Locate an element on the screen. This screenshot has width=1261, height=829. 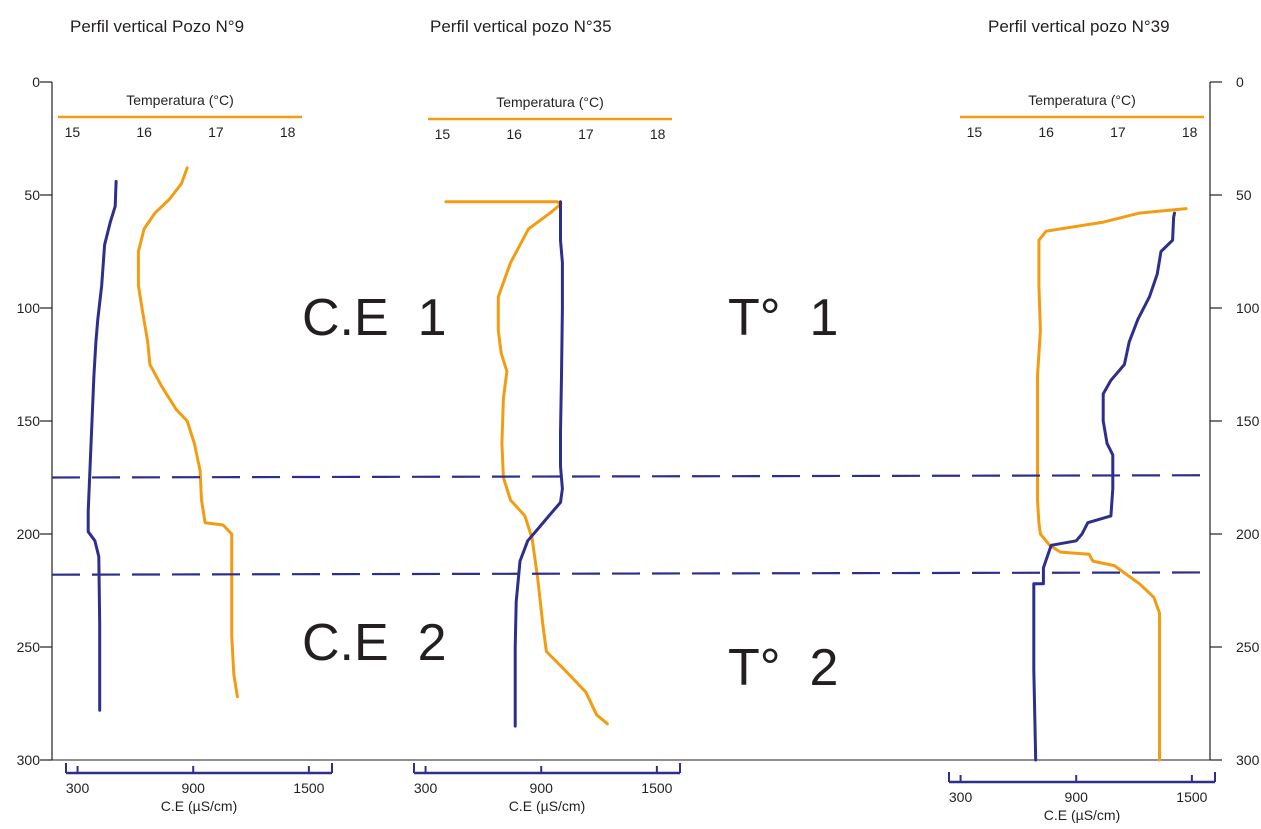
depth-tick-label-right: 300 is located at coordinates (1248, 760).